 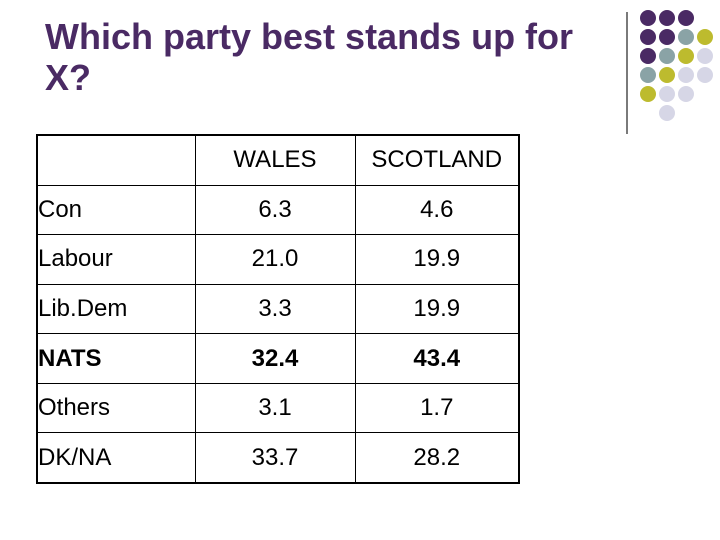 What do you see at coordinates (116, 259) in the screenshot?
I see `row-label: Labour` at bounding box center [116, 259].